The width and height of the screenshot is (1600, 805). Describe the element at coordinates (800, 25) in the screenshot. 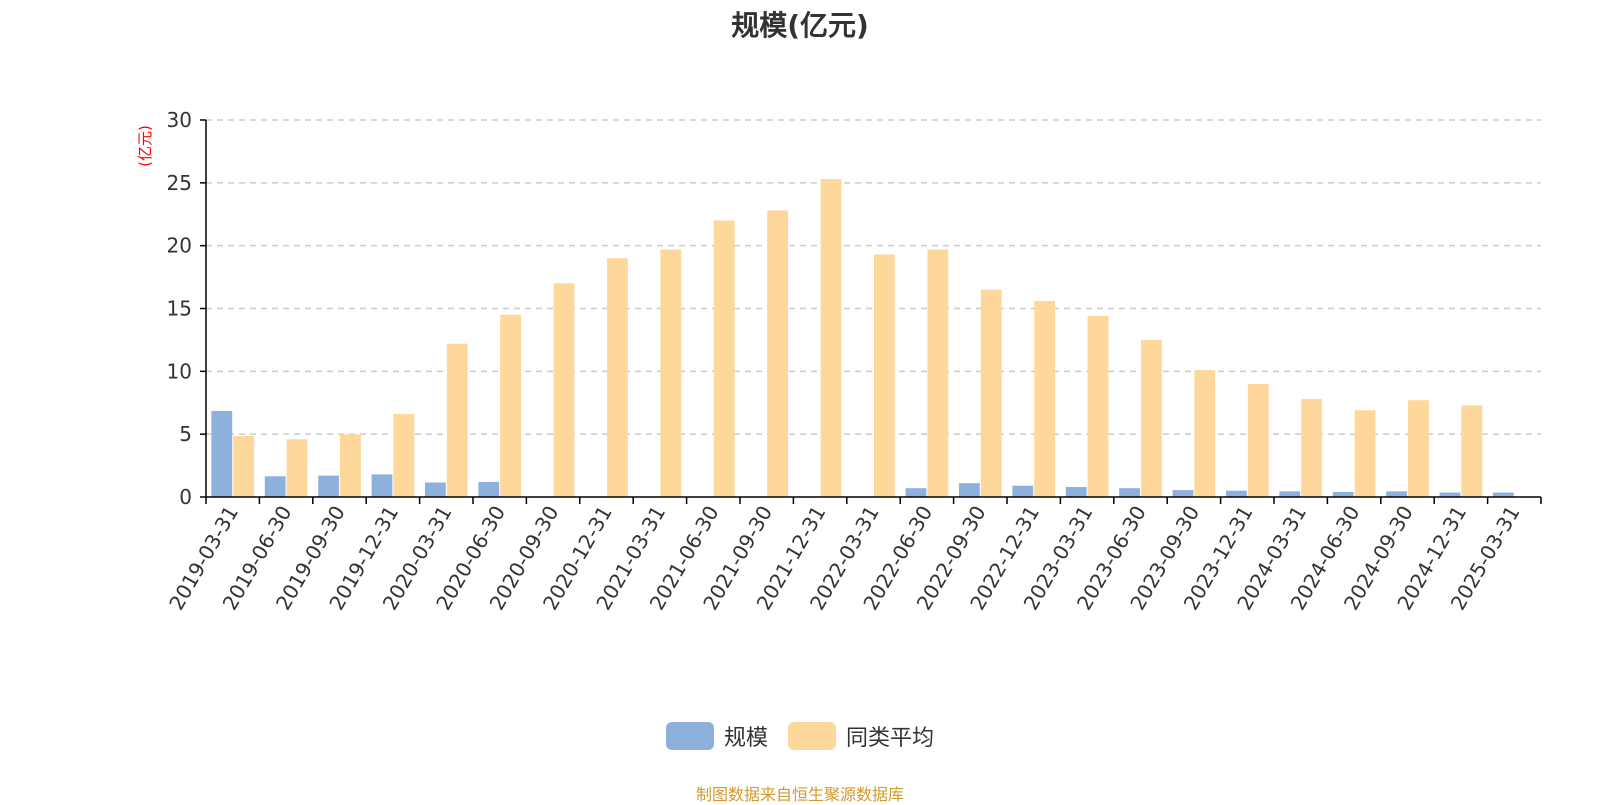

I see `chart-title: 规模(亿元)` at that location.